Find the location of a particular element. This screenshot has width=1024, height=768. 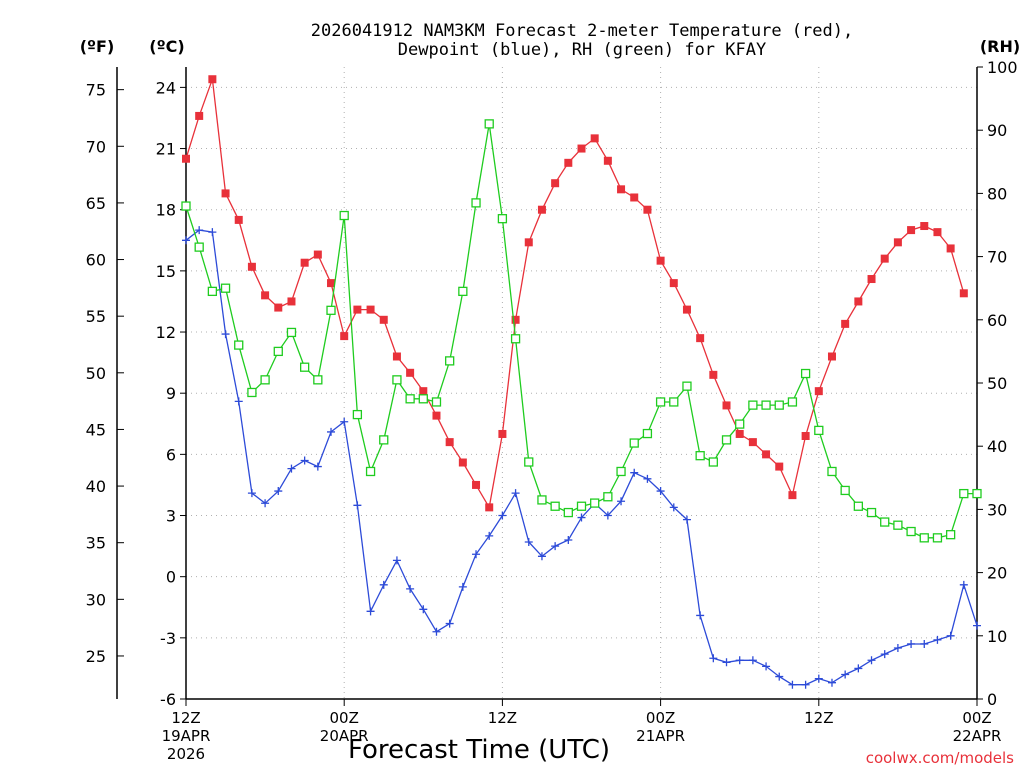

y-tick-label-f: 75 is located at coordinates (96, 90).